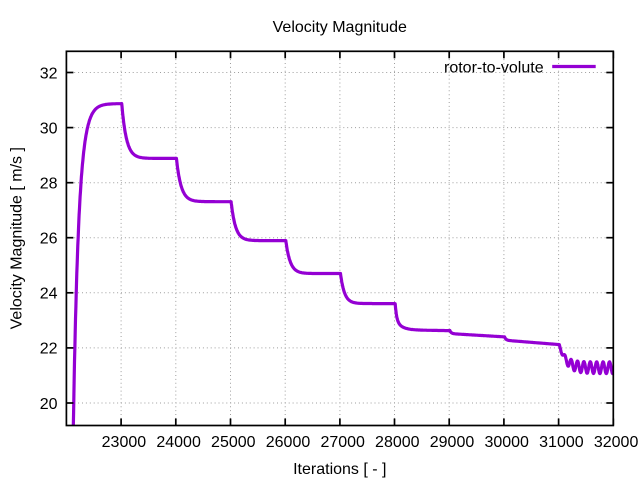 This screenshot has height=480, width=640. What do you see at coordinates (561, 442) in the screenshot?
I see `svg-text: 31000` at bounding box center [561, 442].